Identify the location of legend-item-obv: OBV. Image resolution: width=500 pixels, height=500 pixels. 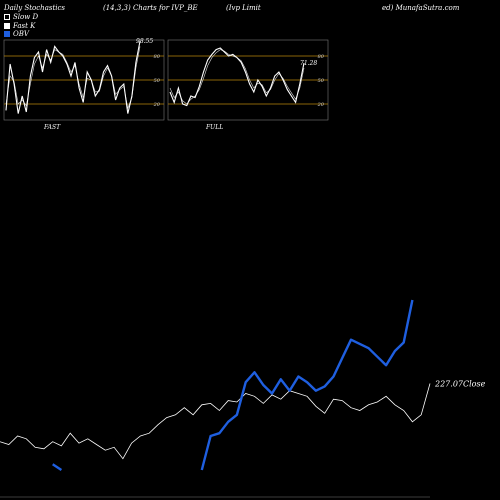
(16, 34).